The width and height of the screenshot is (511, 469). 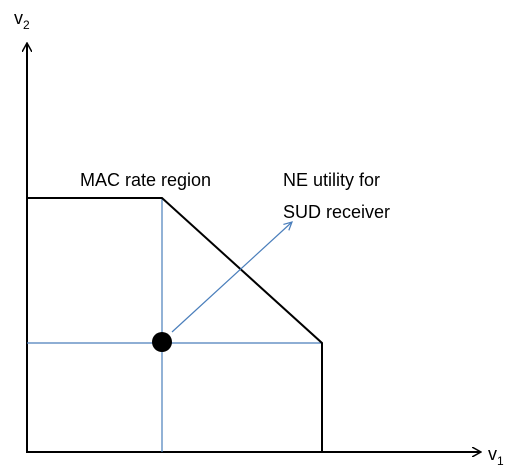 What do you see at coordinates (496, 456) in the screenshot?
I see `x-axis-label: v1` at bounding box center [496, 456].